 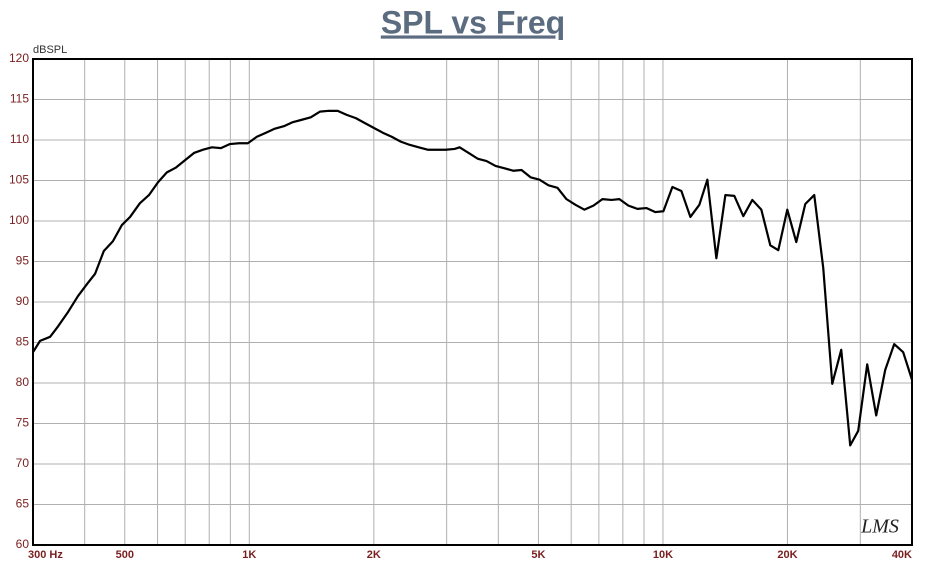 I want to click on x-tick-label: 2K, so click(x=374, y=555).